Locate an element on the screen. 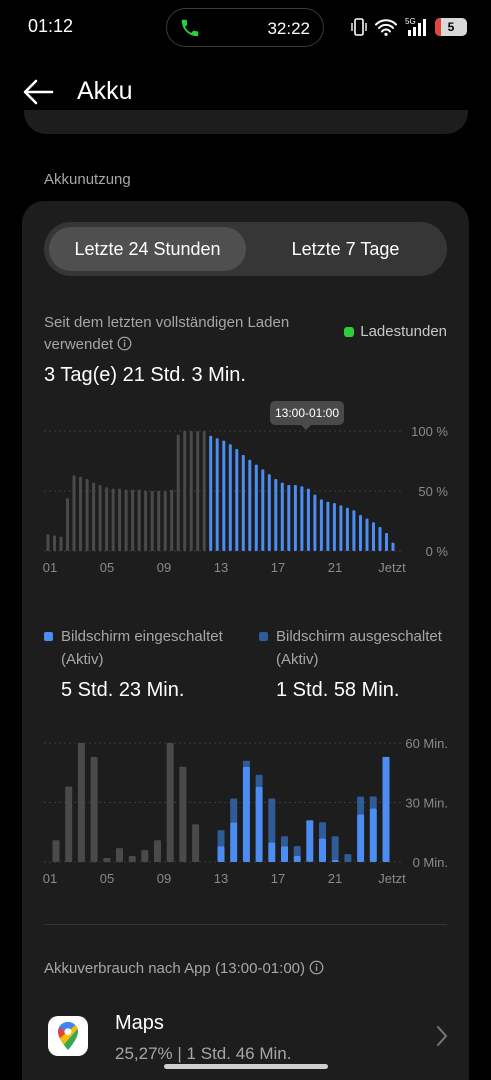 Image resolution: width=491 pixels, height=1080 pixels. y-tick-label: 30 Min. is located at coordinates (426, 803).